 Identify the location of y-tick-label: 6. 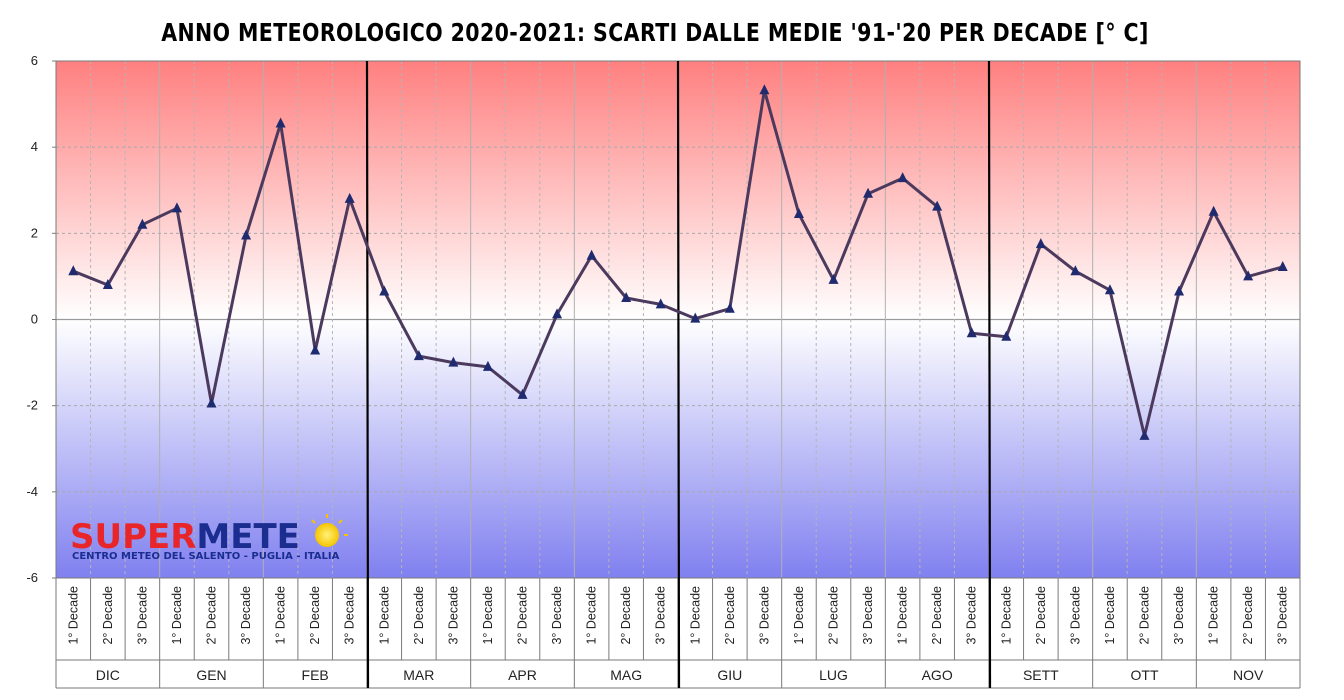
(34, 60).